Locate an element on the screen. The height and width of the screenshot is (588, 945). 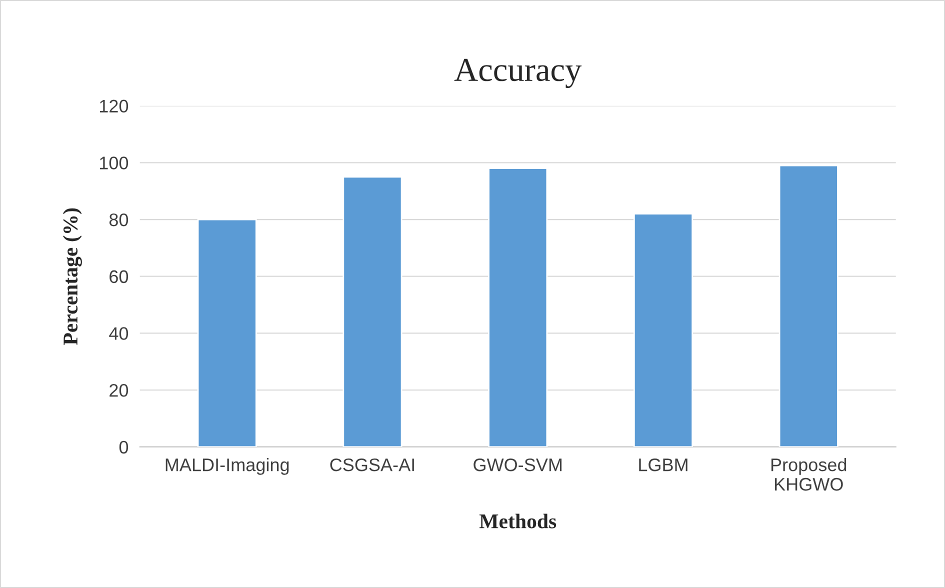
y-tick-label: 20 is located at coordinates (119, 390).